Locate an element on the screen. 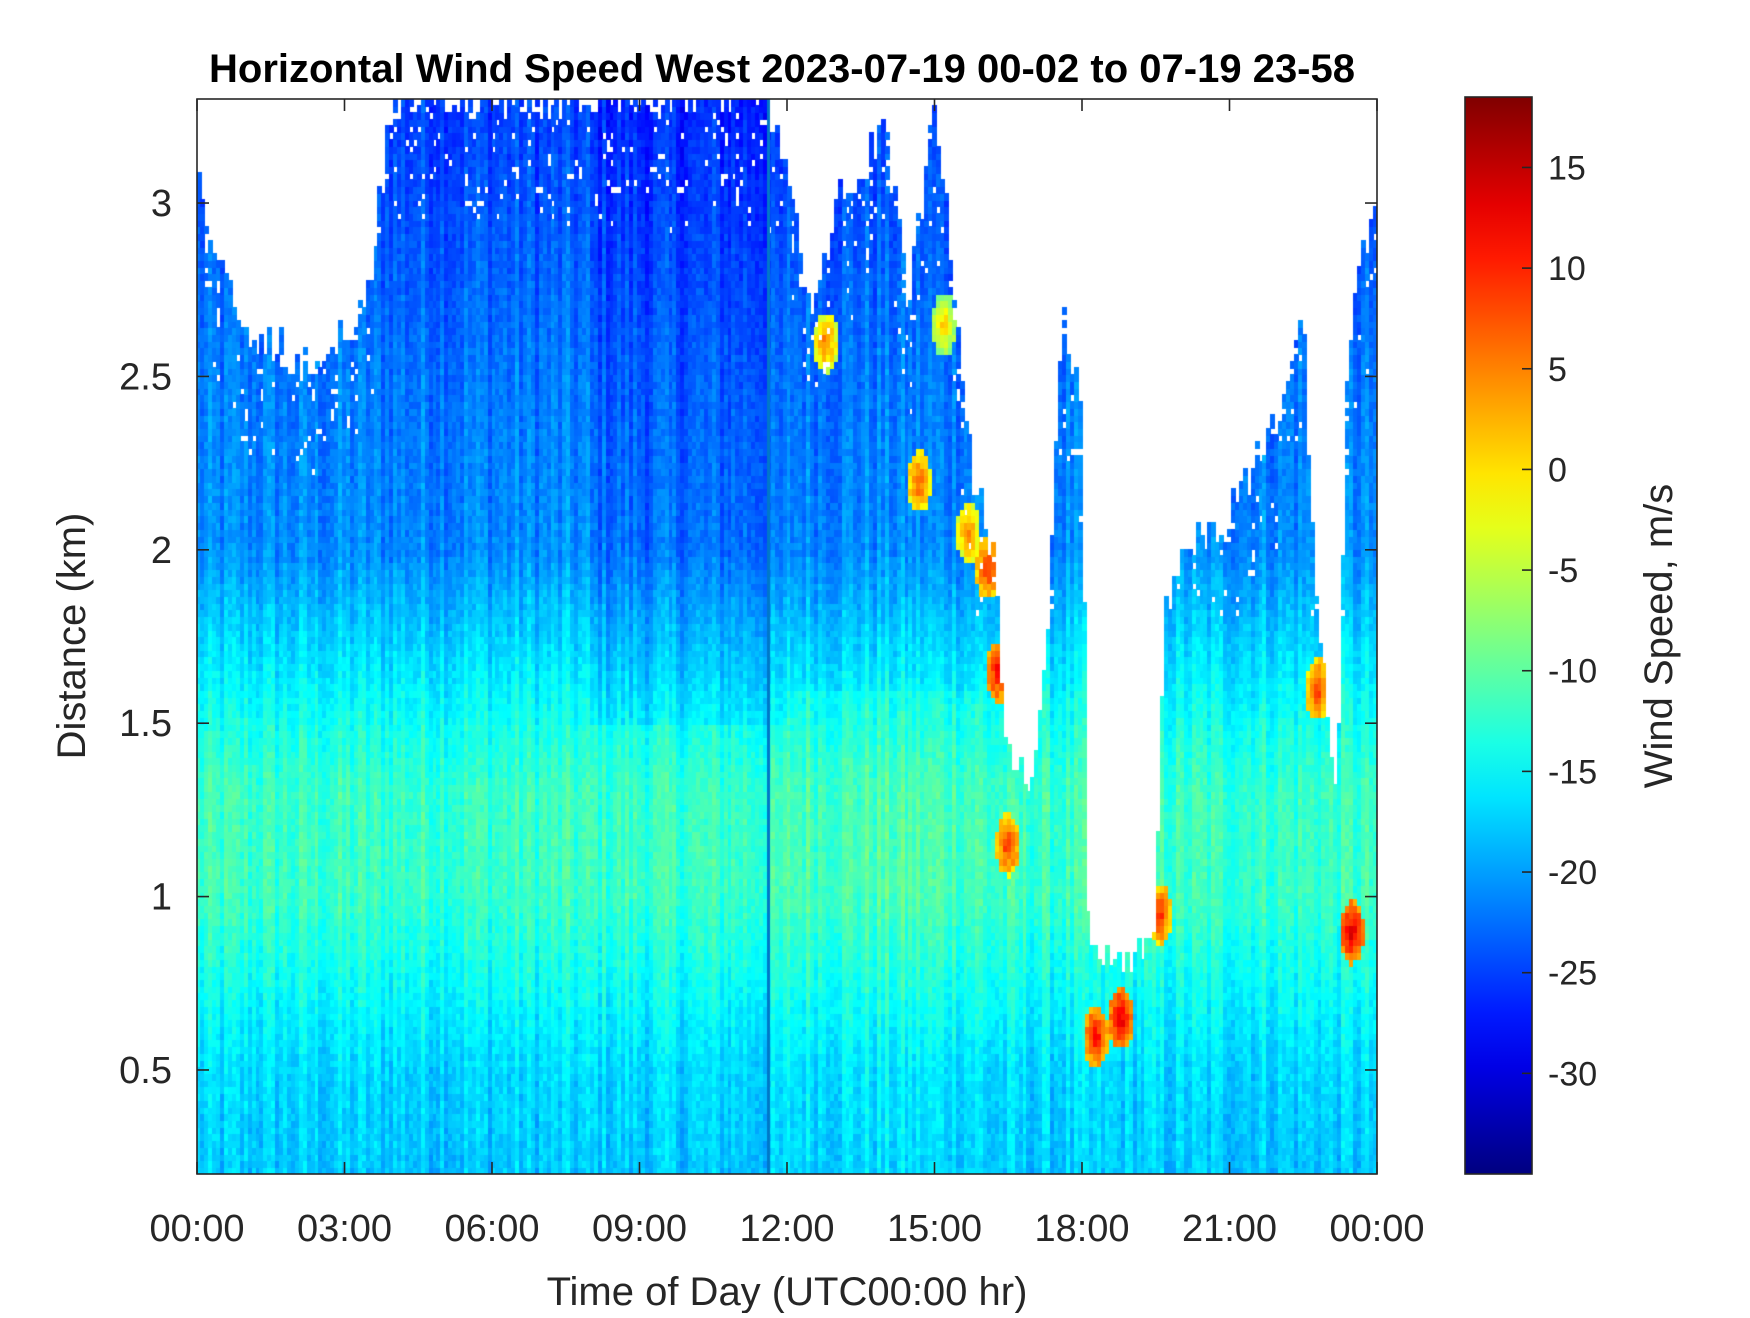  colorbar-label: Wind Speed, m/s is located at coordinates (1659, 636).